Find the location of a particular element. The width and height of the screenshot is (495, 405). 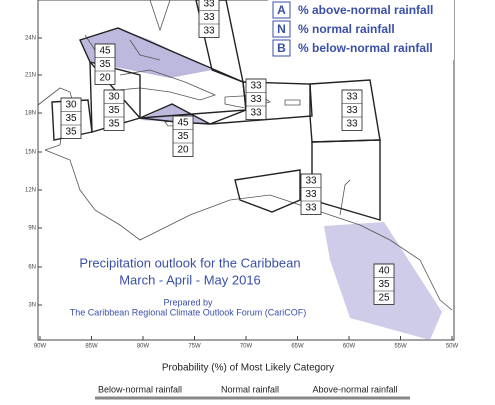

lon-label: 55W is located at coordinates (400, 347).